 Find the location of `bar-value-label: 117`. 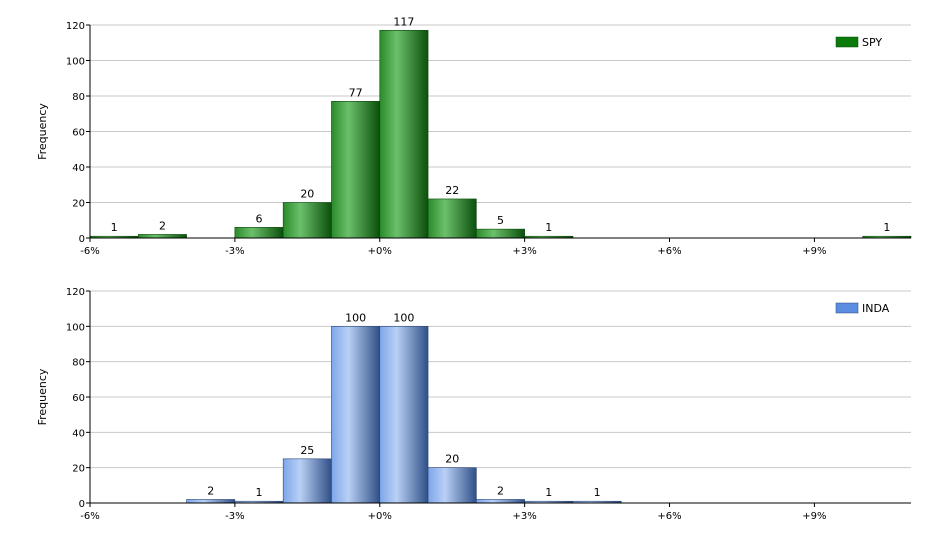

bar-value-label: 117 is located at coordinates (403, 21).